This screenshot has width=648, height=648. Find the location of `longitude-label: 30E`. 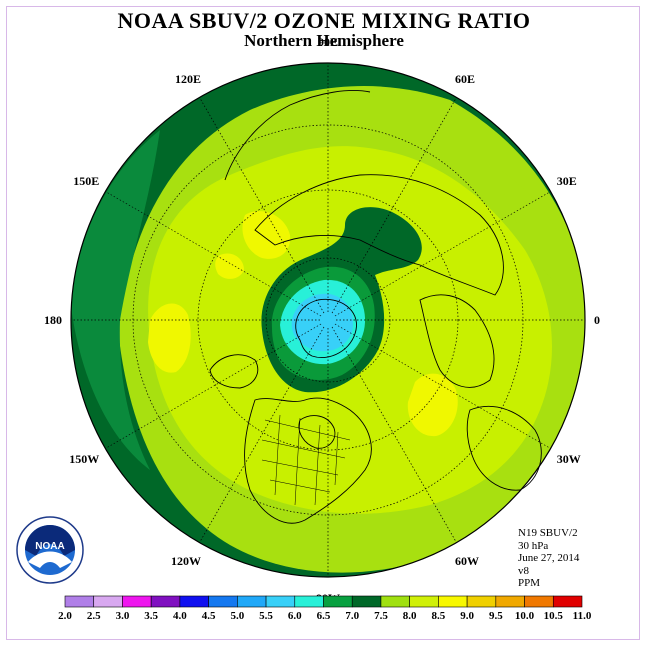

longitude-label: 30E is located at coordinates (567, 181).